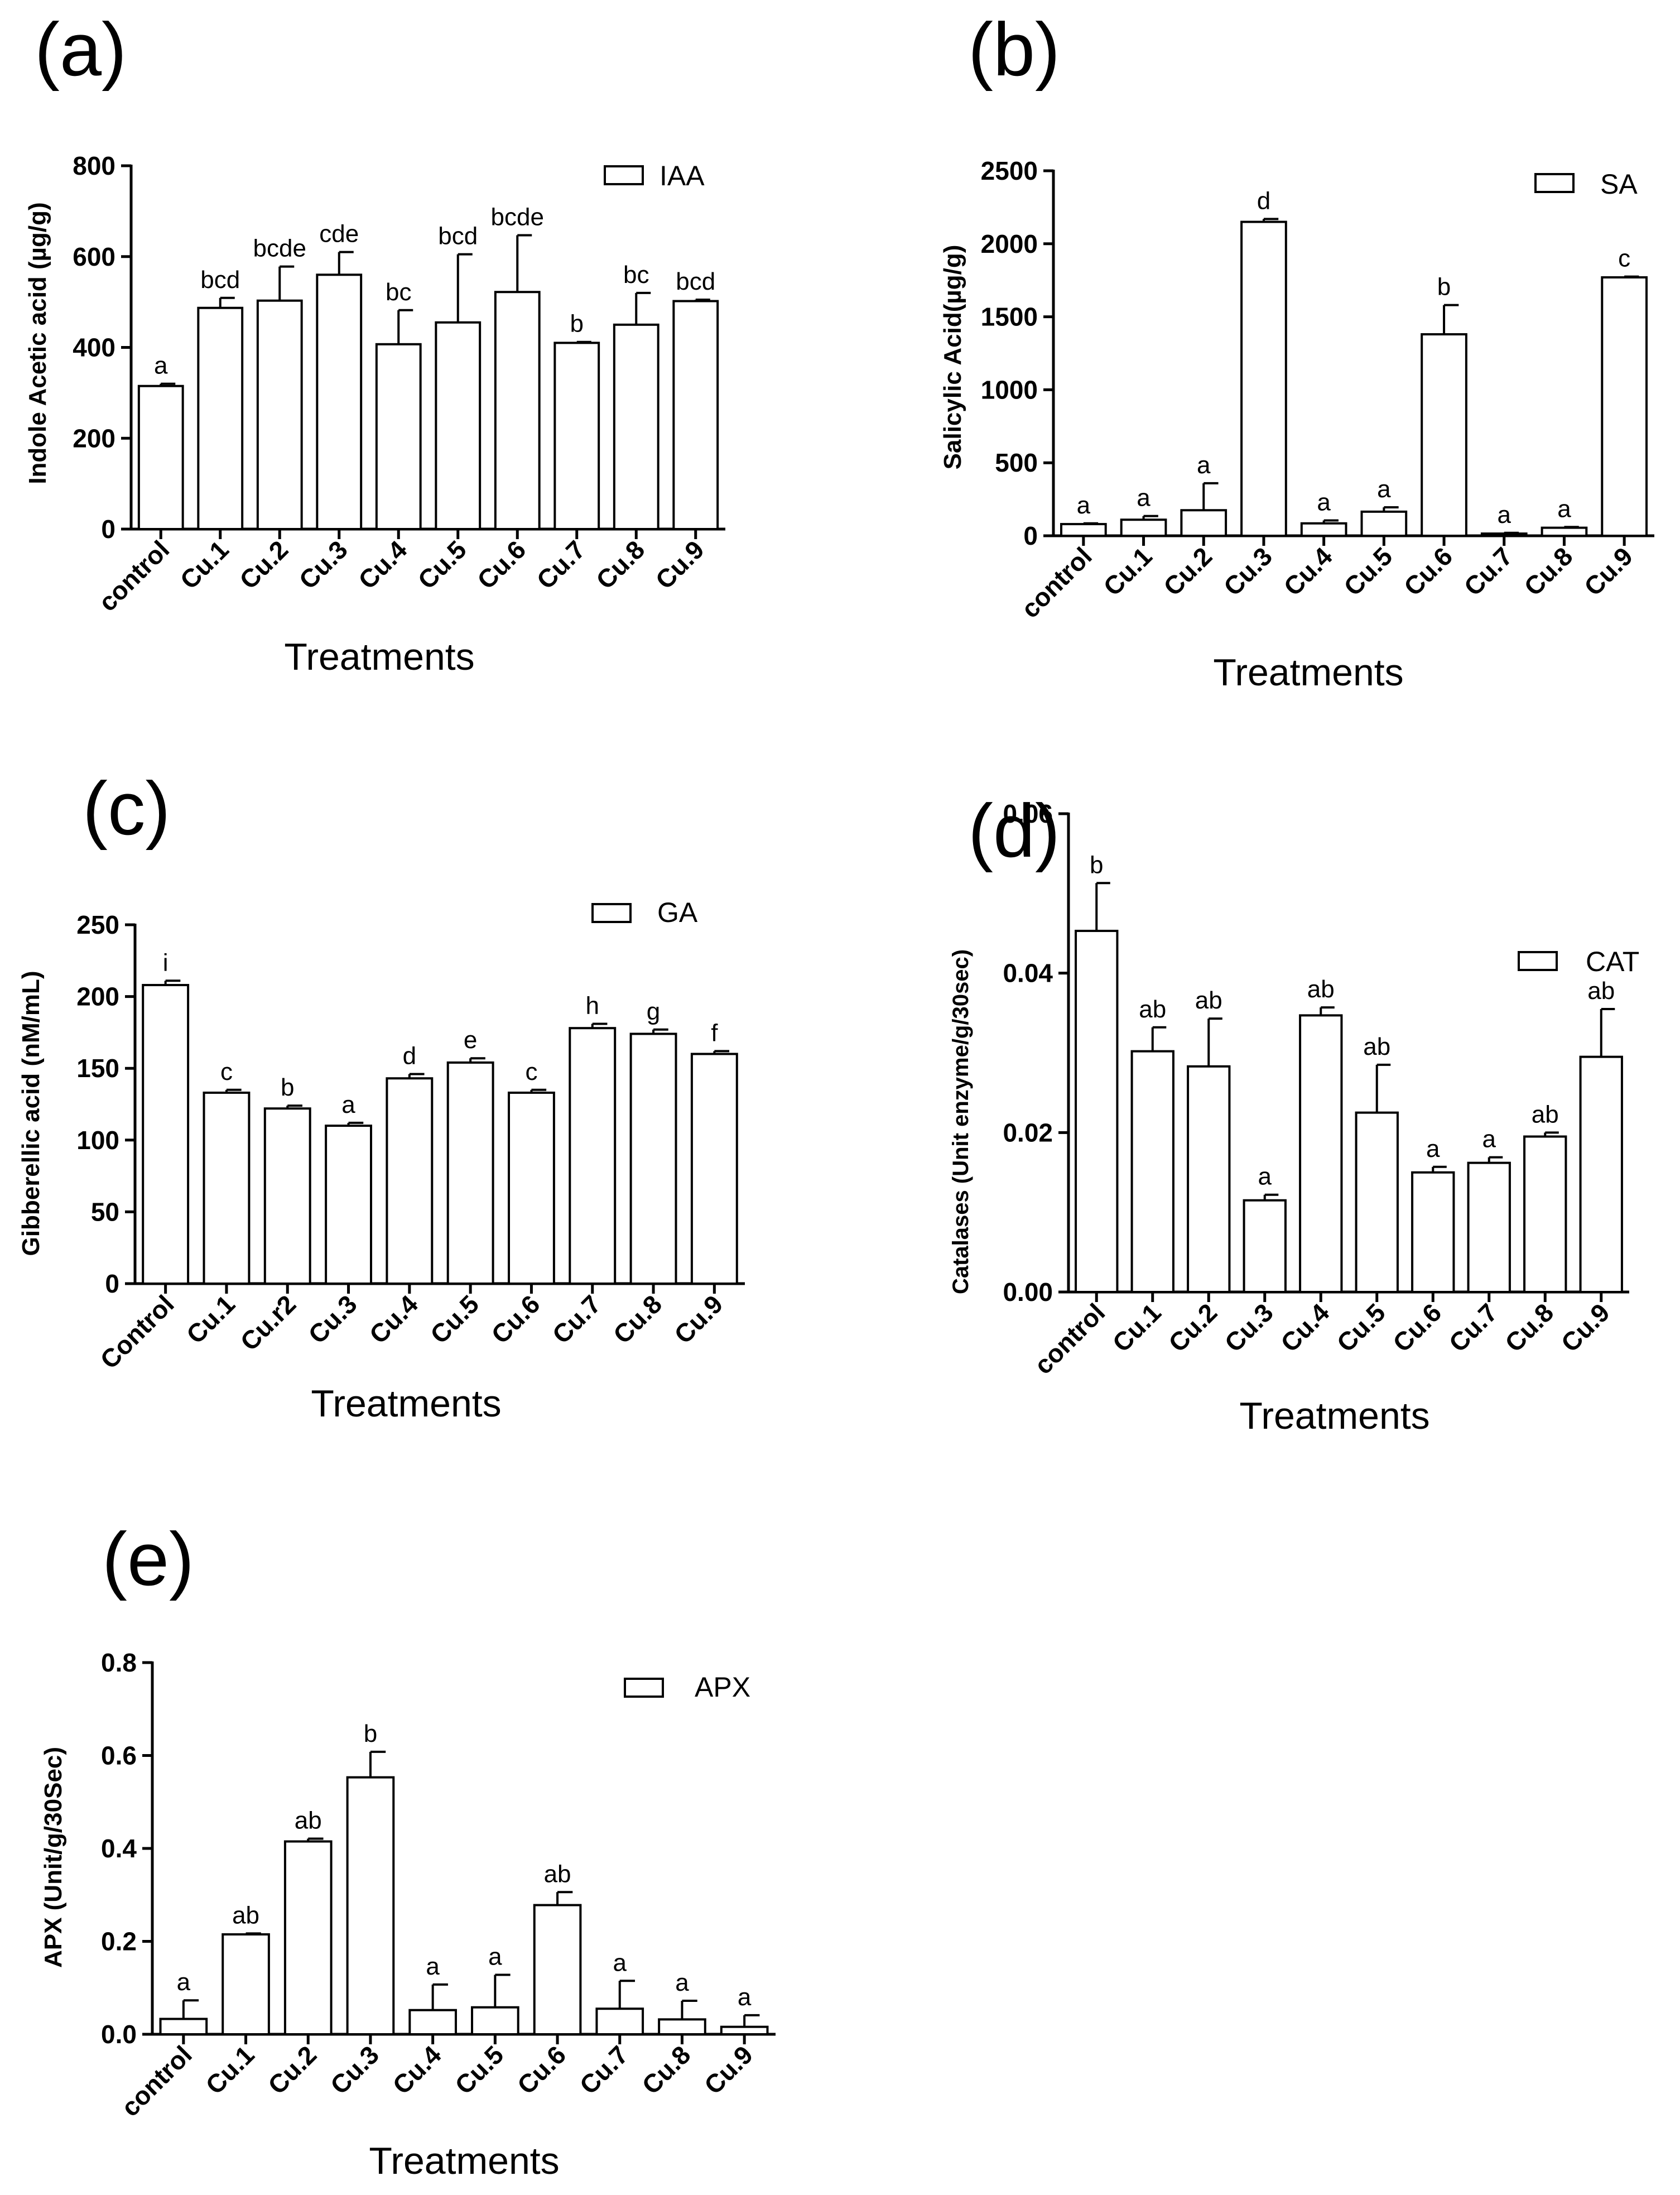 This screenshot has width=1680, height=2195. Describe the element at coordinates (636, 275) in the screenshot. I see `significance-label: bc` at that location.